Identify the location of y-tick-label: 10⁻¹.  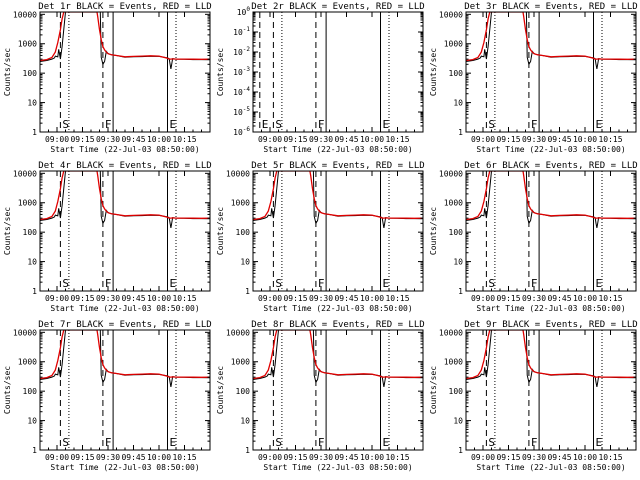
(241, 31).